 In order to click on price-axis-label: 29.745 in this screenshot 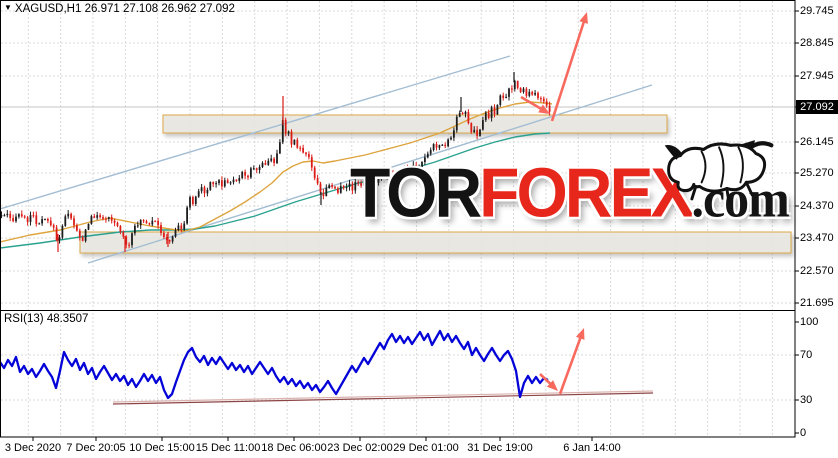, I will do `click(817, 11)`.